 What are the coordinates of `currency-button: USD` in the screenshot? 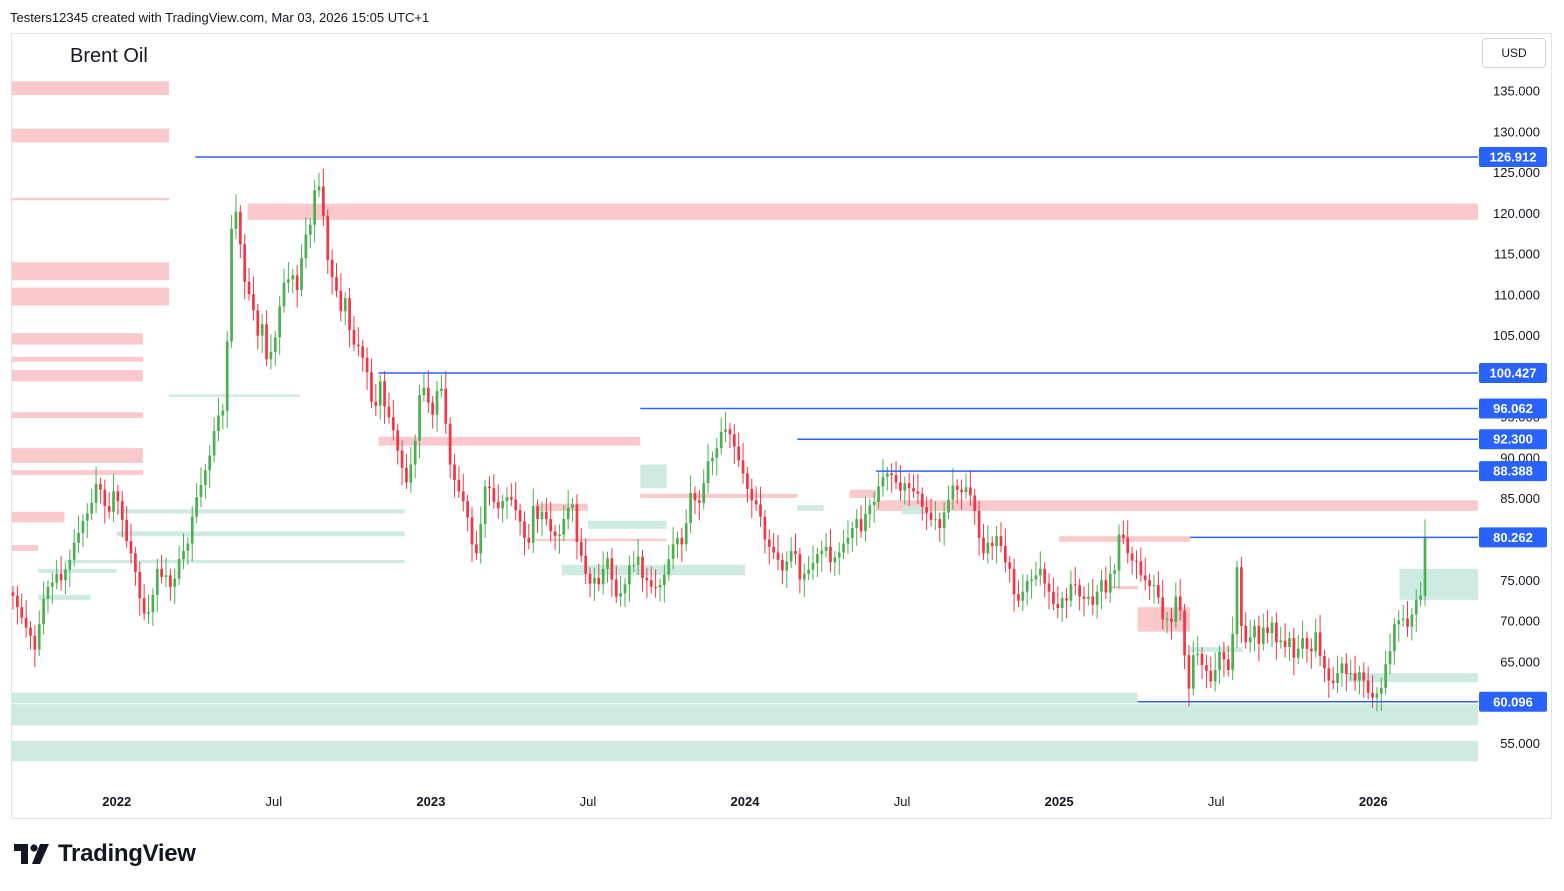 It's located at (1514, 53).